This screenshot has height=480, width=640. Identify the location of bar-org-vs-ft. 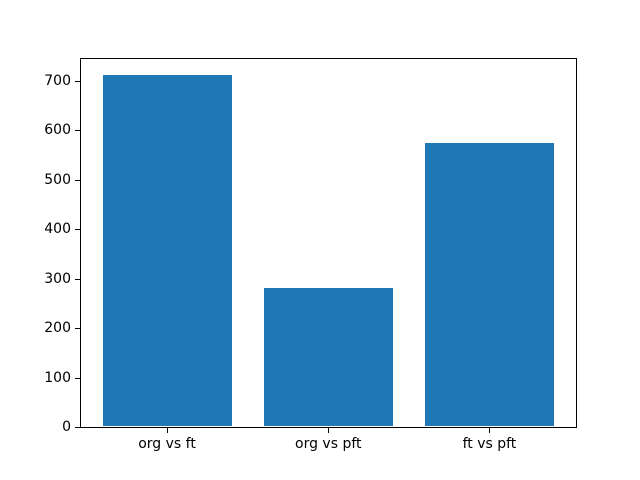
(167, 251).